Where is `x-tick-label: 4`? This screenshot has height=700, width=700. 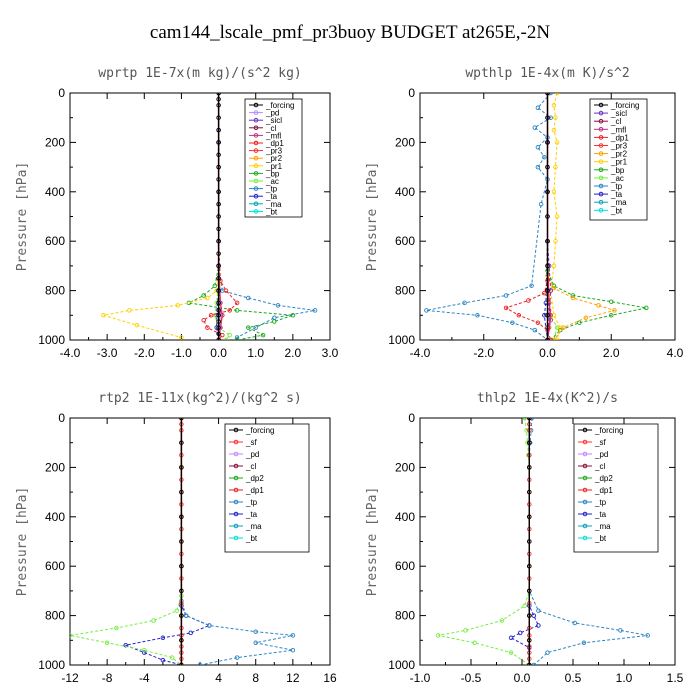
x-tick-label: 4 is located at coordinates (218, 678).